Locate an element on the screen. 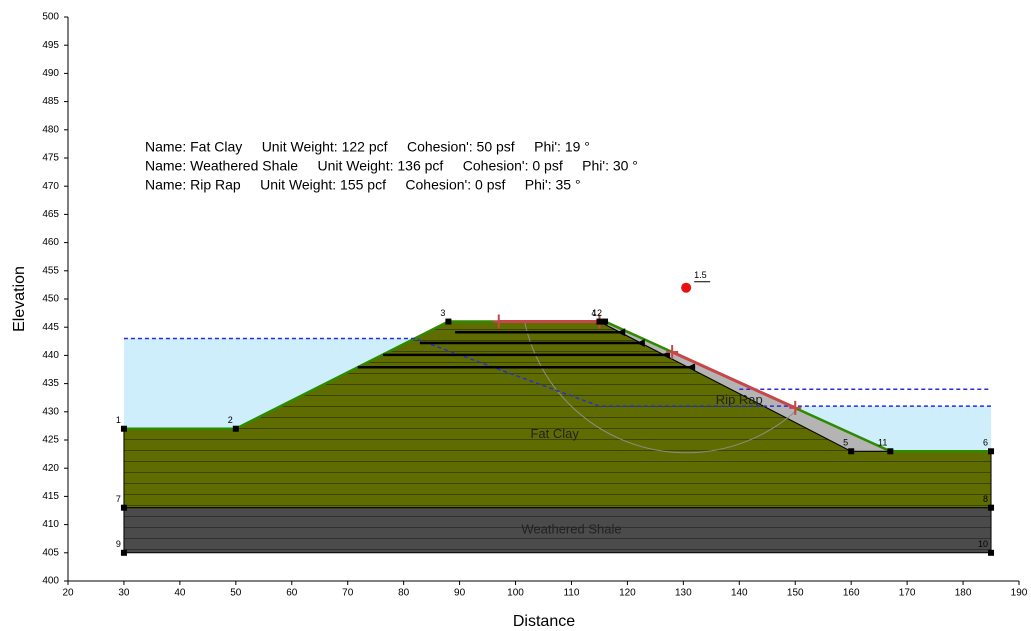 The width and height of the screenshot is (1031, 631). x-tick-label: 60 is located at coordinates (292, 593).